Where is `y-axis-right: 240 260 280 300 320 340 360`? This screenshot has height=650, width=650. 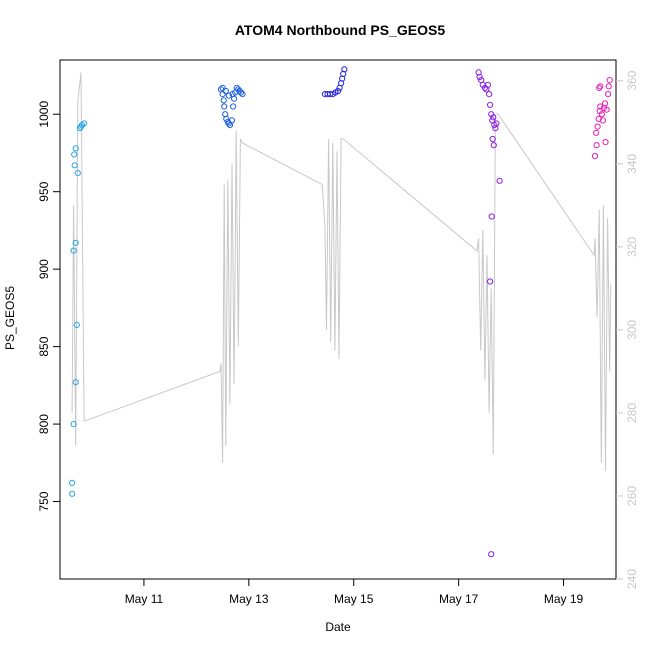 y-axis-right: 240 260 280 300 320 340 360 is located at coordinates (627, 329).